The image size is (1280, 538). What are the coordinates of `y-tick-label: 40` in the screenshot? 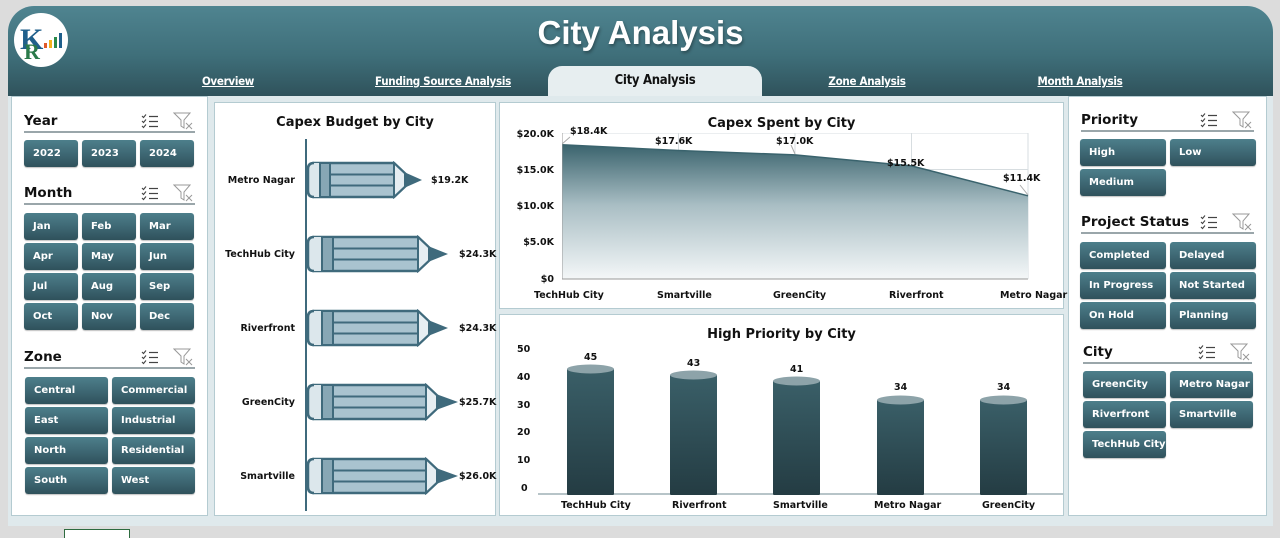 It's located at (524, 377).